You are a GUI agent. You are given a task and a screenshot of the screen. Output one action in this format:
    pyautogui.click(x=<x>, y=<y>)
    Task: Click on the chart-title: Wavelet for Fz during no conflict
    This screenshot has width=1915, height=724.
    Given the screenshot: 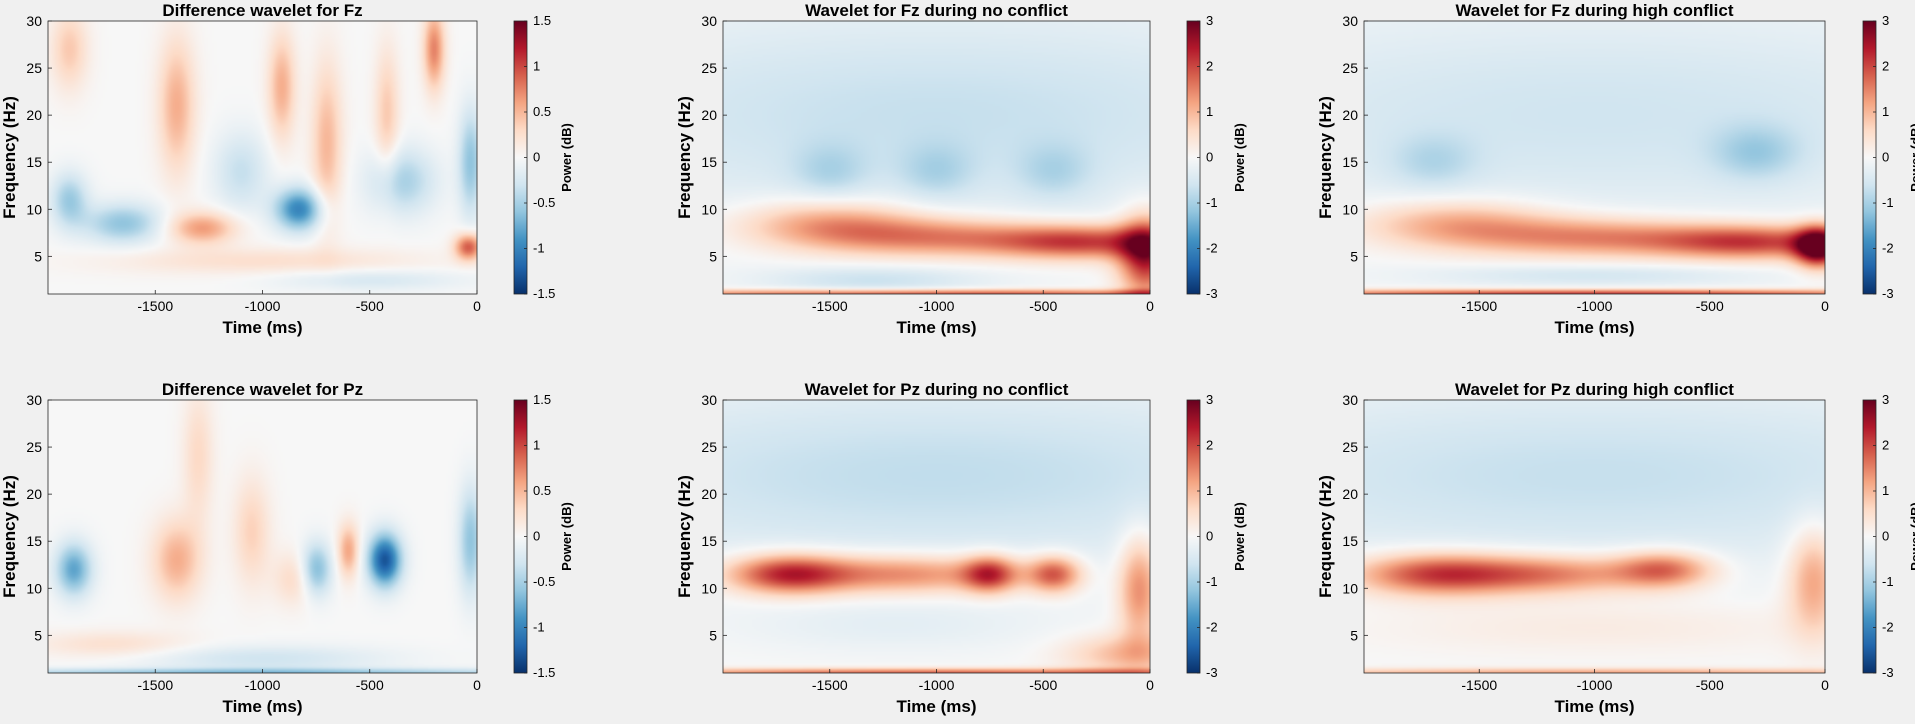 What is the action you would take?
    pyautogui.click(x=936, y=10)
    